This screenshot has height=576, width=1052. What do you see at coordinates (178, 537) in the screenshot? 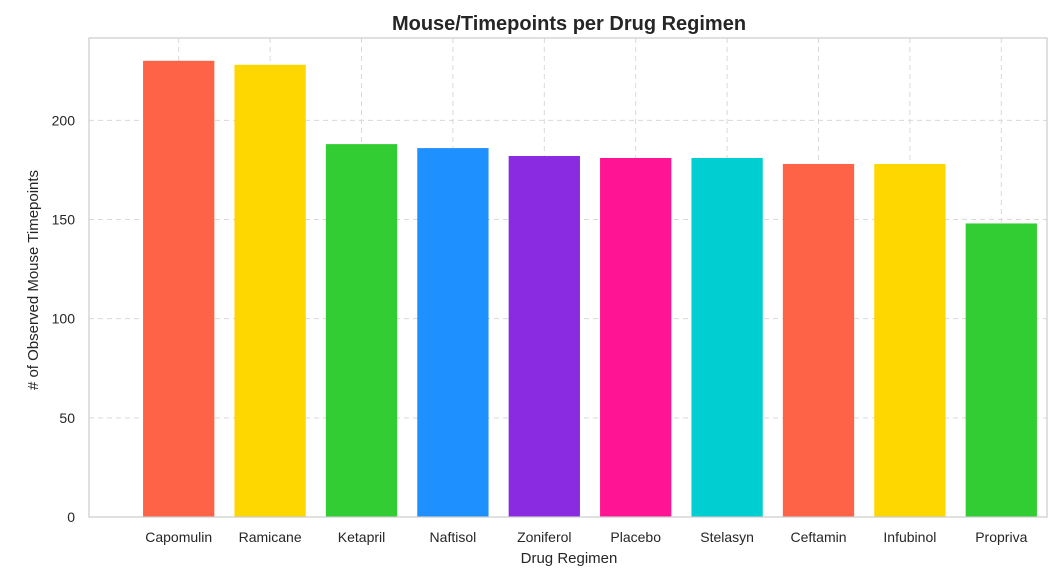
I see `x-tick-label: Capomulin` at bounding box center [178, 537].